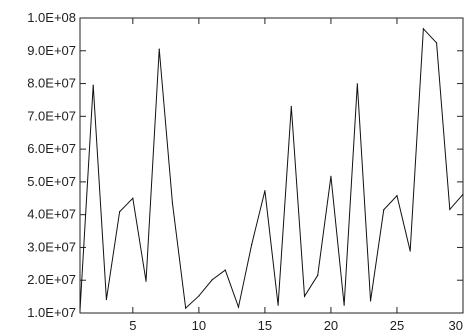 The height and width of the screenshot is (336, 472). What do you see at coordinates (51, 115) in the screenshot?
I see `y-tick-label: 7.0E+07` at bounding box center [51, 115].